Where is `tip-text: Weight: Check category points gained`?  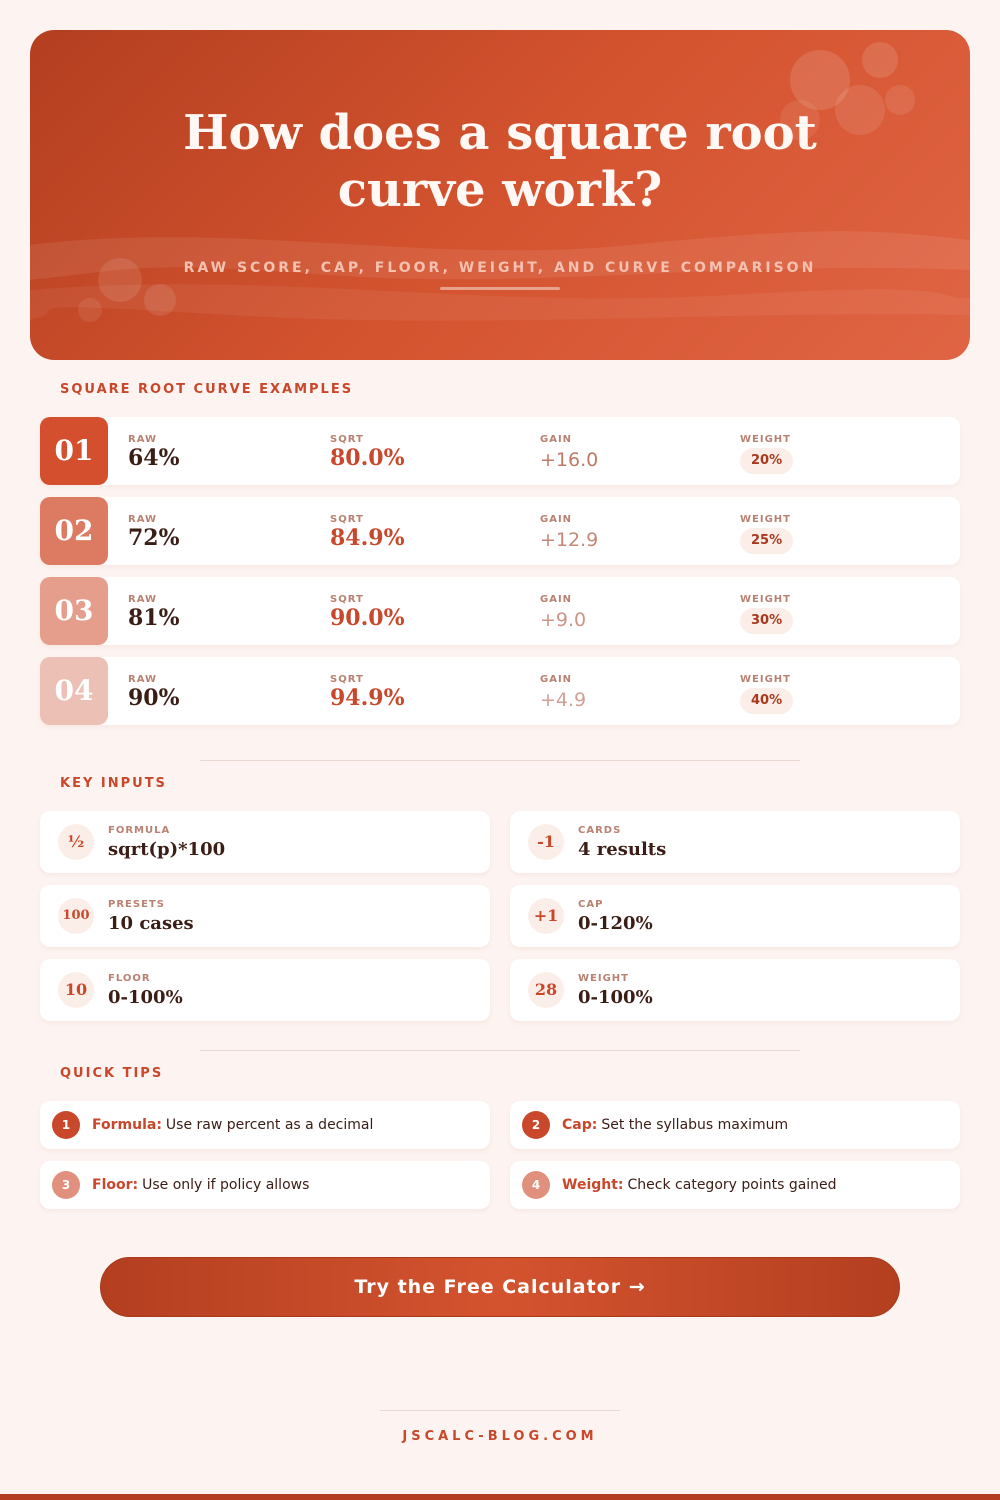 tip-text: Weight: Check category points gained is located at coordinates (699, 1185).